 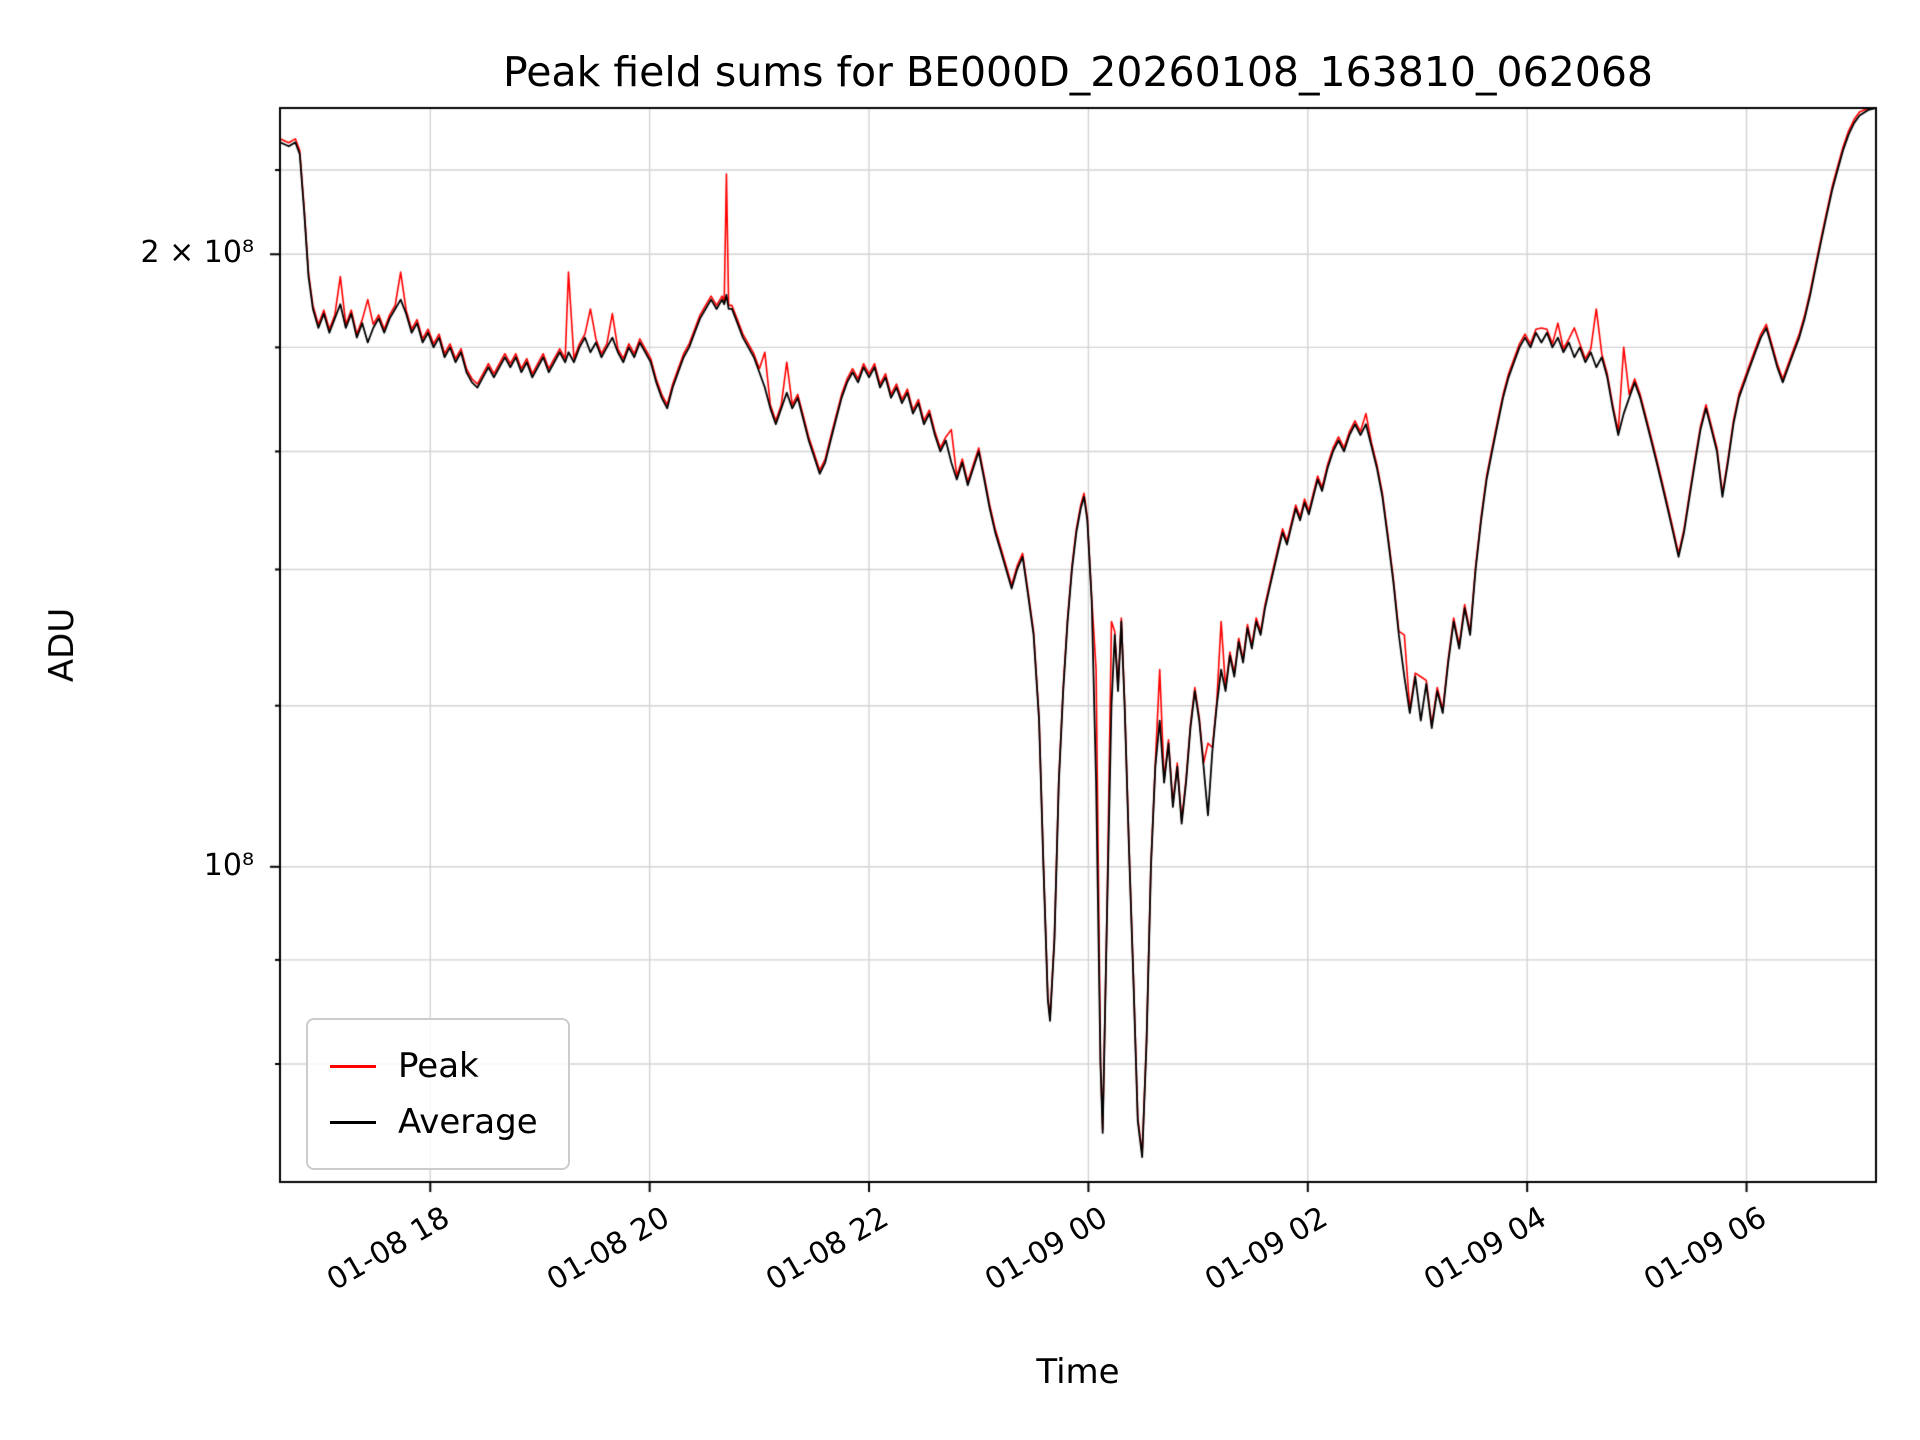 What do you see at coordinates (438, 1066) in the screenshot?
I see `legend-label-peak: Peak` at bounding box center [438, 1066].